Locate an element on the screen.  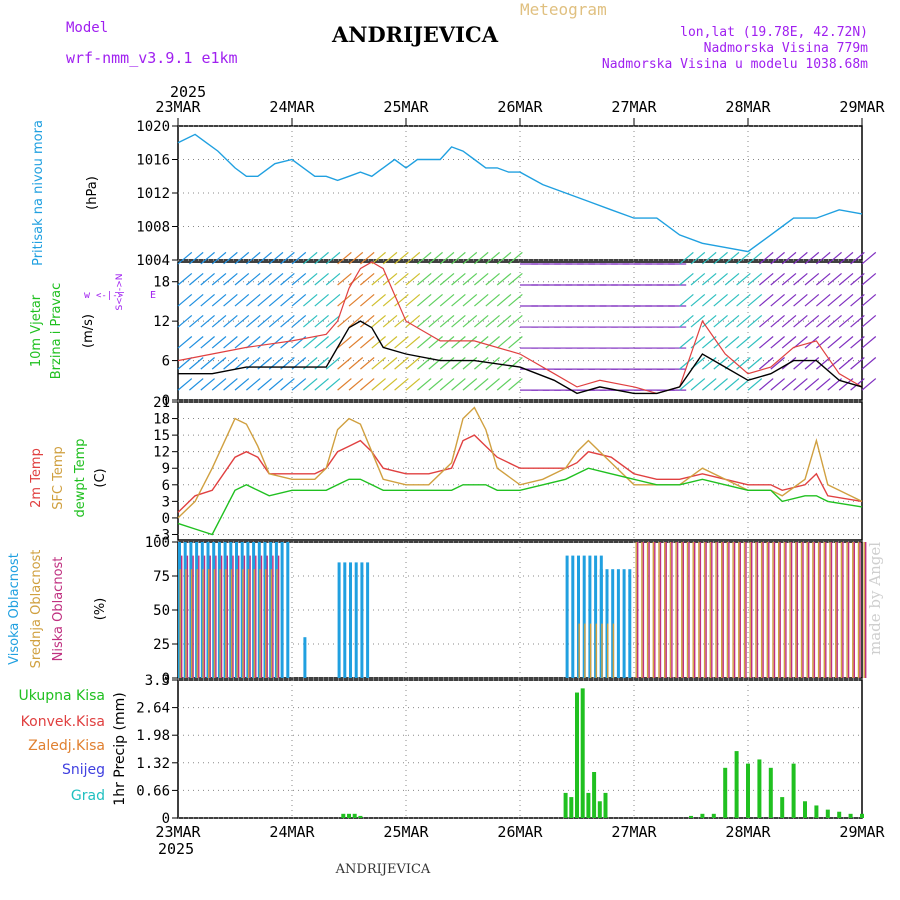
y-tick-label: 3.3 is located at coordinates (157, 681).